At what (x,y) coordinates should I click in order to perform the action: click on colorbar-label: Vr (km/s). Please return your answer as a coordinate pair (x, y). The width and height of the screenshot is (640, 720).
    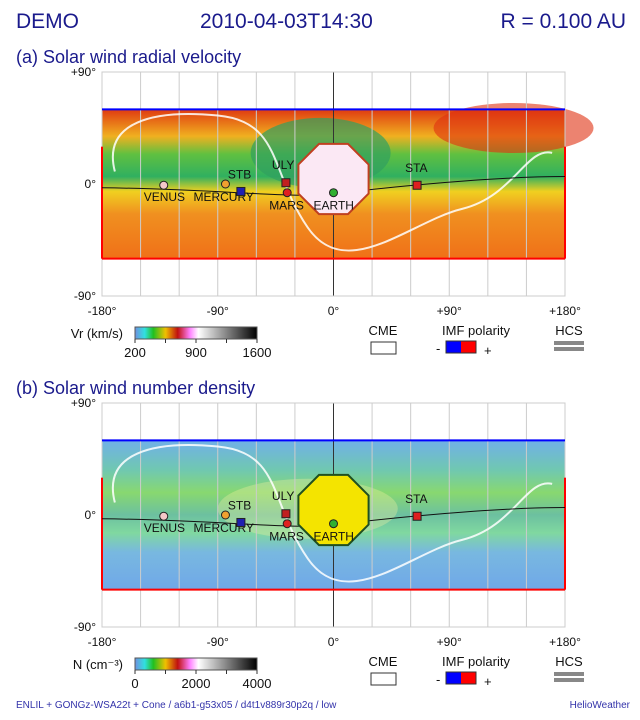
    Looking at the image, I should click on (97, 333).